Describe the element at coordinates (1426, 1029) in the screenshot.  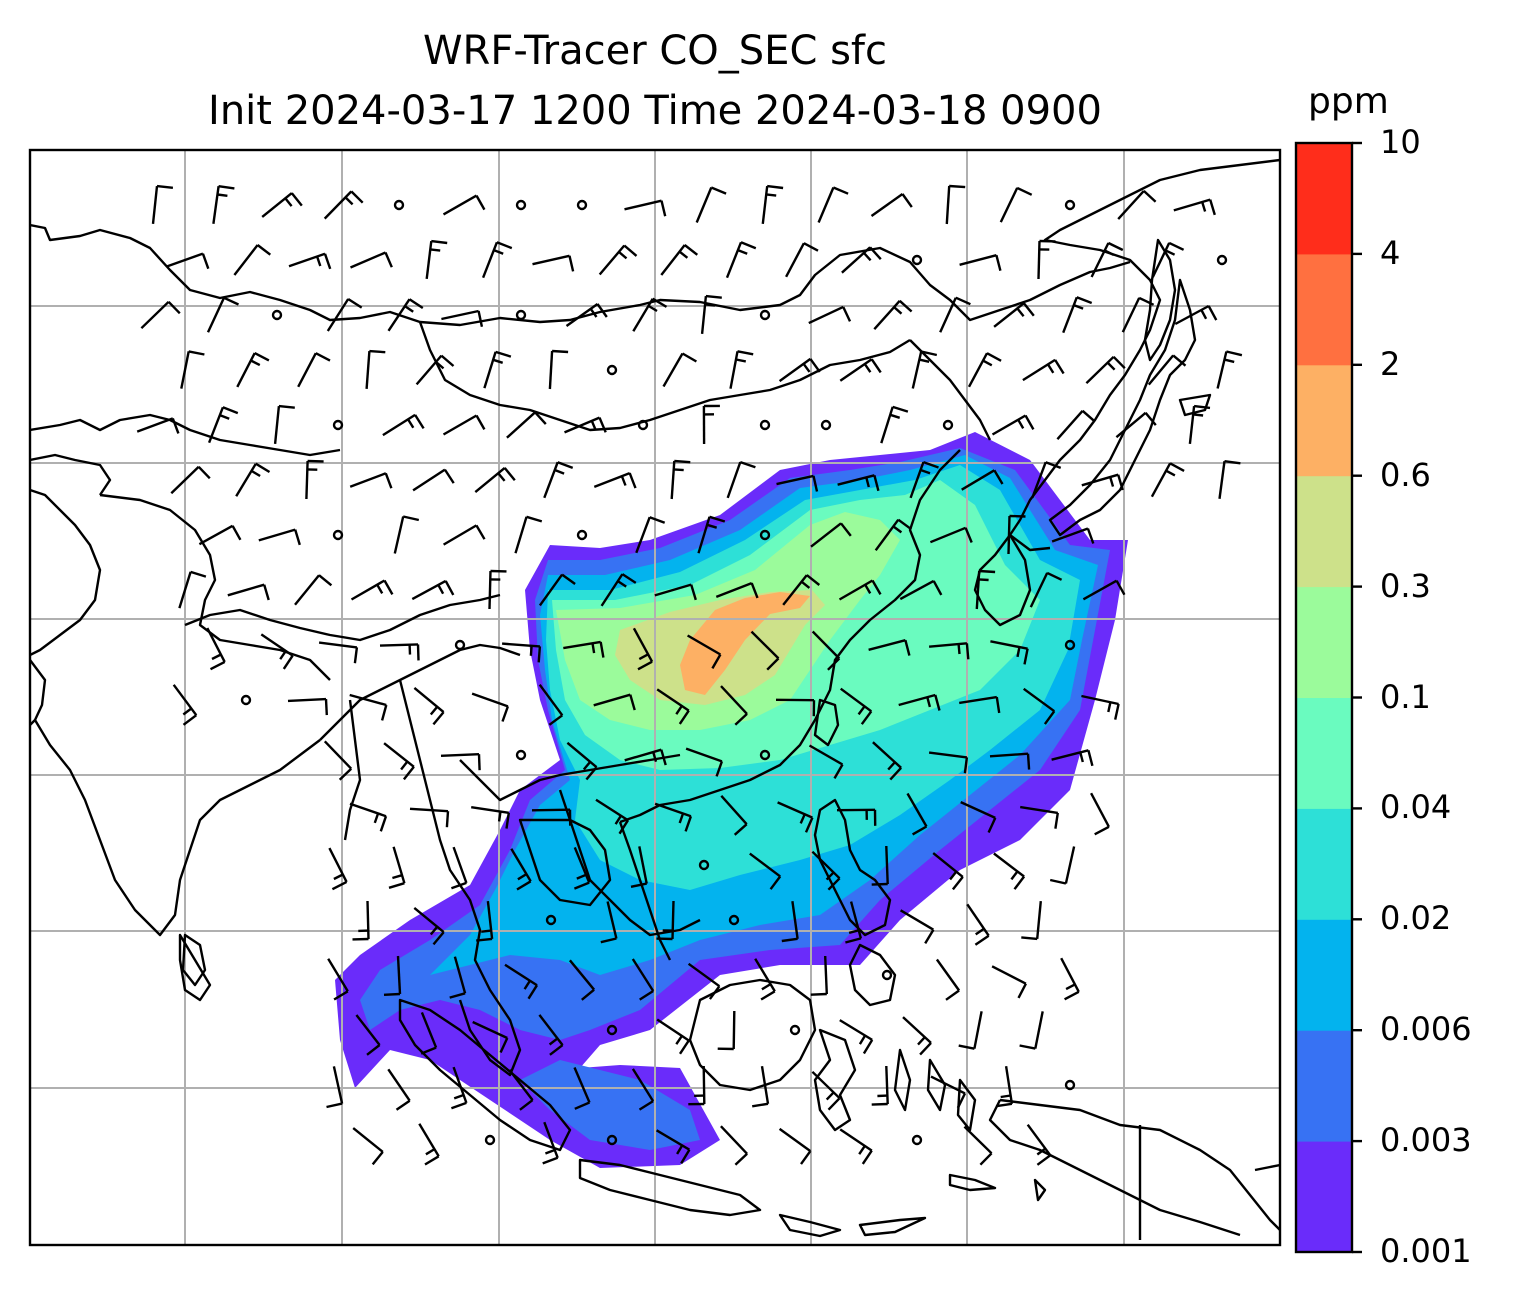
I see `colorbar-tick-label: 0.006` at that location.